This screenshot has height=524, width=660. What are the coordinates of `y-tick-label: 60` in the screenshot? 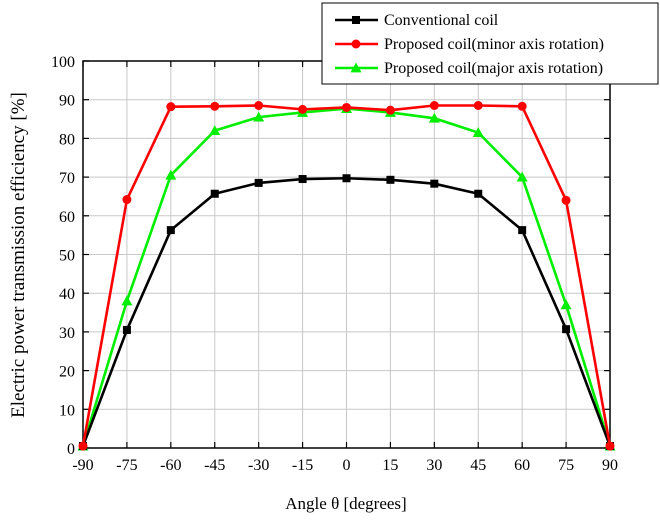 It's located at (67, 217).